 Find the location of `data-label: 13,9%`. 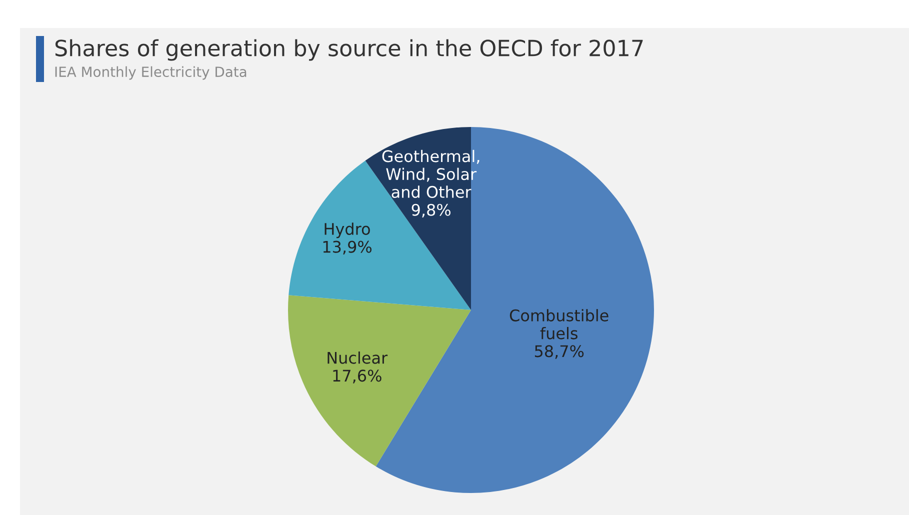

data-label: 13,9% is located at coordinates (347, 247).